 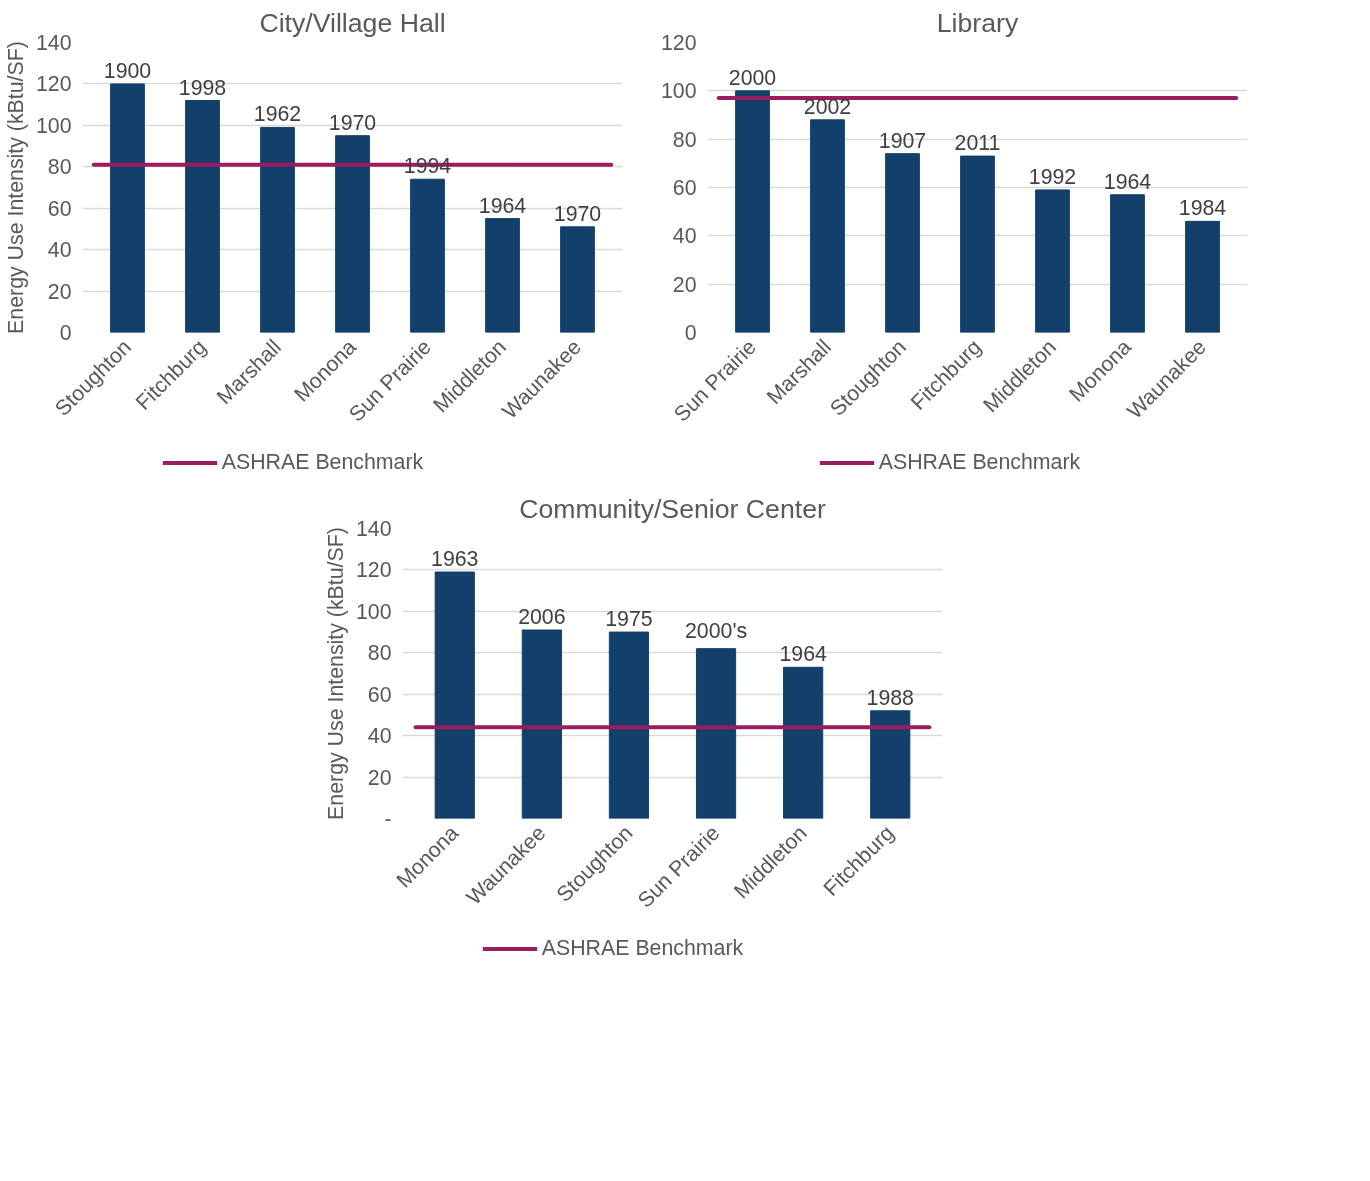 What do you see at coordinates (977, 22) in the screenshot?
I see `chart-title: Library` at bounding box center [977, 22].